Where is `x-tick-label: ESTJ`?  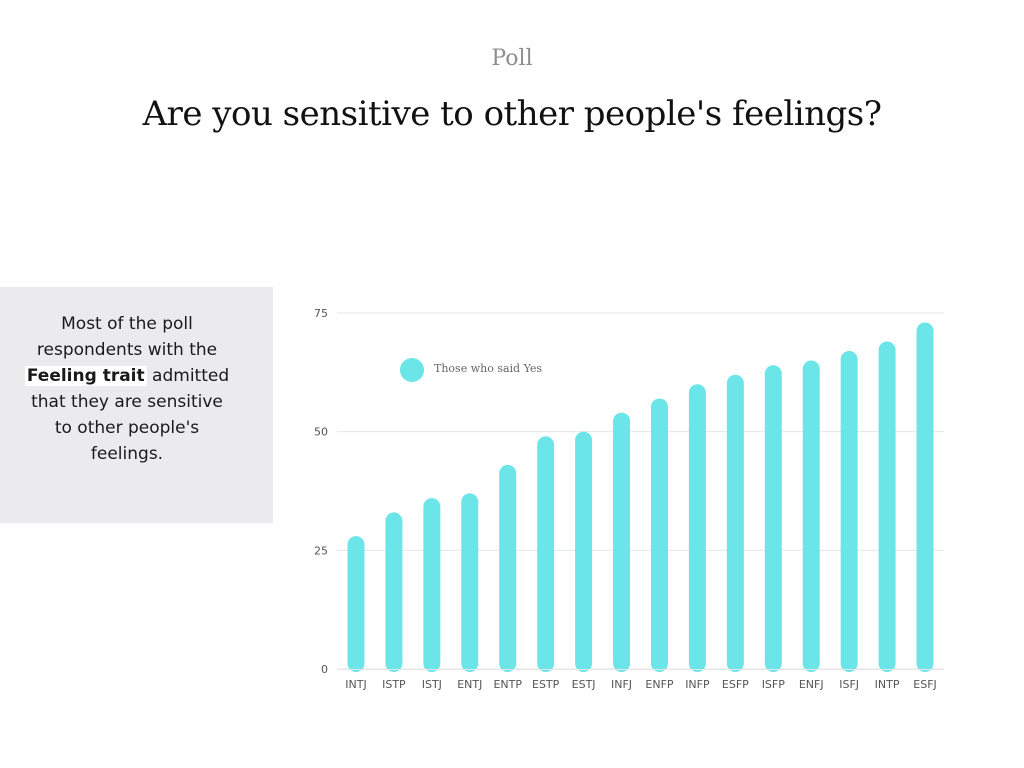 x-tick-label: ESTJ is located at coordinates (584, 684).